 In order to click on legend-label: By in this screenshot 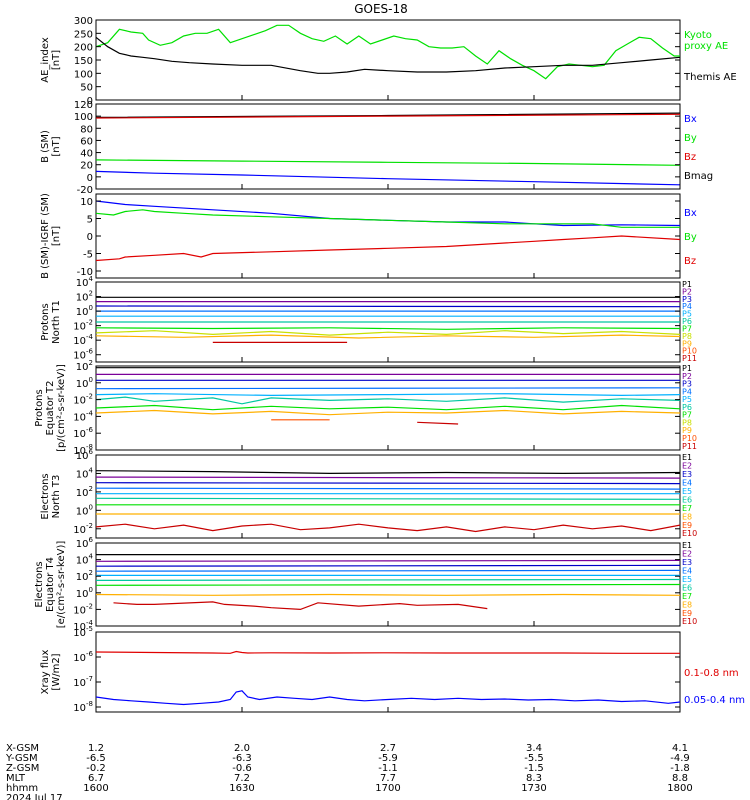, I will do `click(690, 138)`.